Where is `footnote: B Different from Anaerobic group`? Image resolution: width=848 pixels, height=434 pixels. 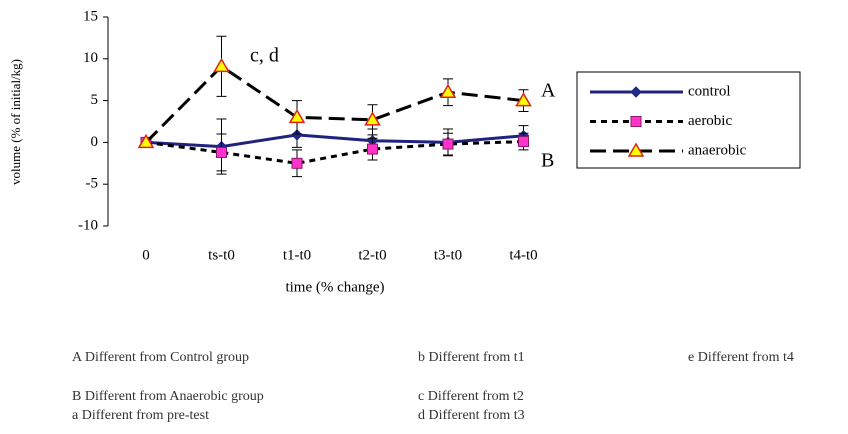 footnote: B Different from Anaerobic group is located at coordinates (168, 396).